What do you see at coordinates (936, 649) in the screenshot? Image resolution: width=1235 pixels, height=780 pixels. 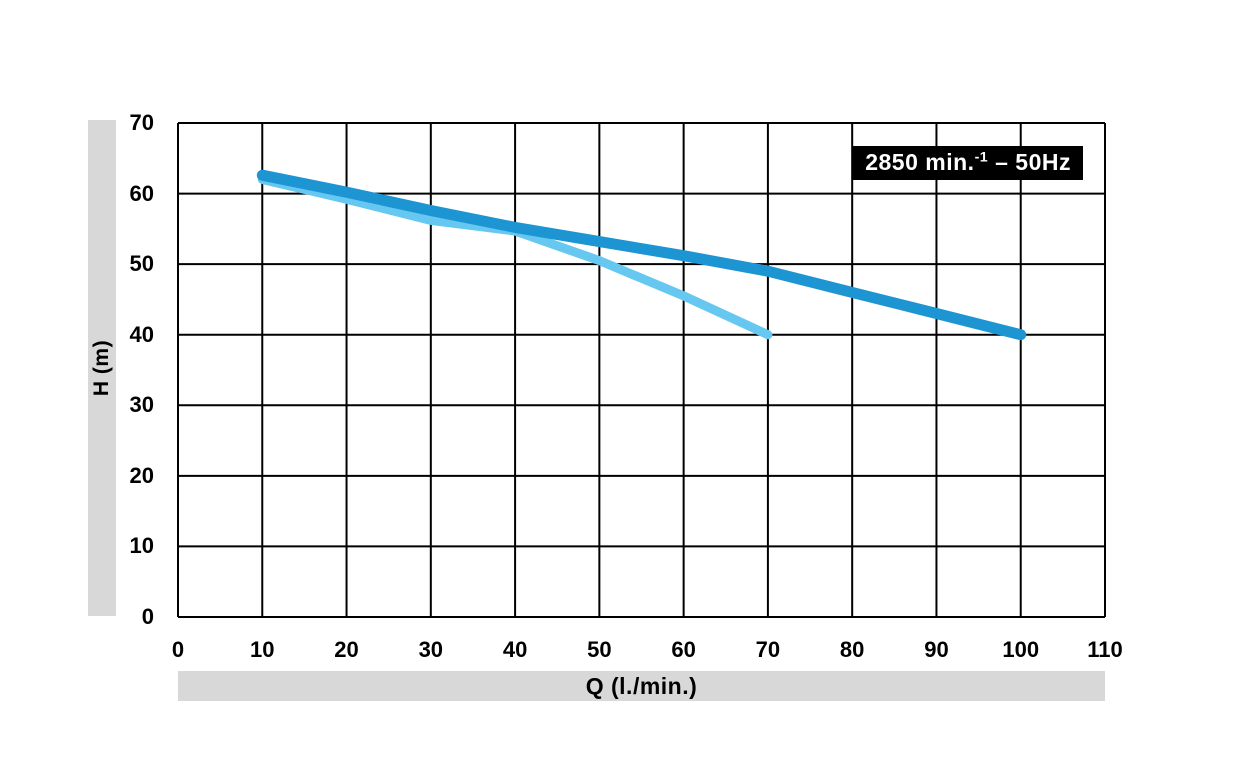 I see `x-tick-label: 90` at bounding box center [936, 649].